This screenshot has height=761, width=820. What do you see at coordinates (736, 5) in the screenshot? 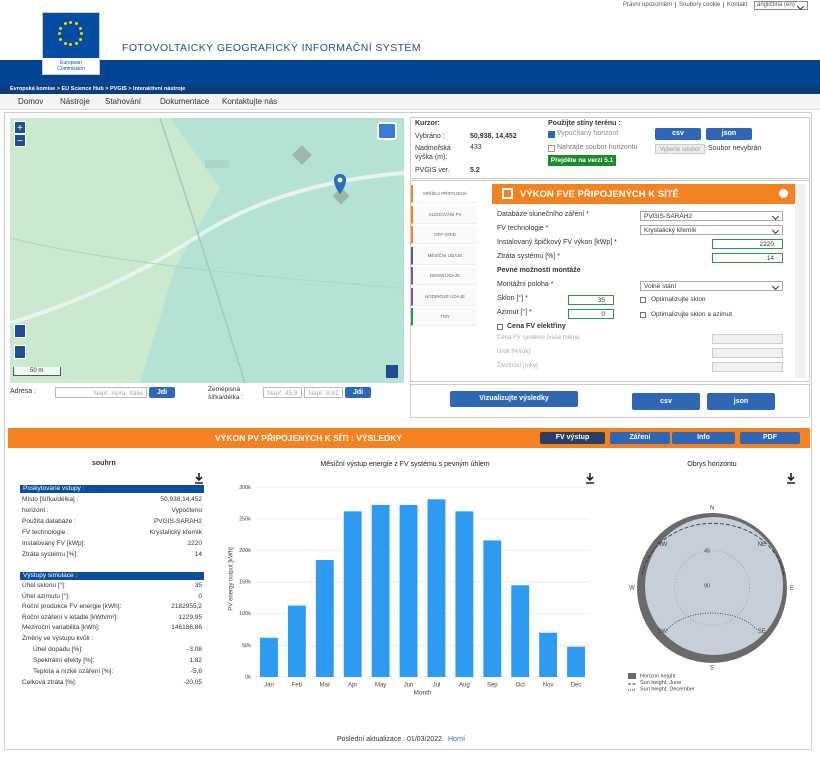
I see `top-link: Kontakt` at bounding box center [736, 5].